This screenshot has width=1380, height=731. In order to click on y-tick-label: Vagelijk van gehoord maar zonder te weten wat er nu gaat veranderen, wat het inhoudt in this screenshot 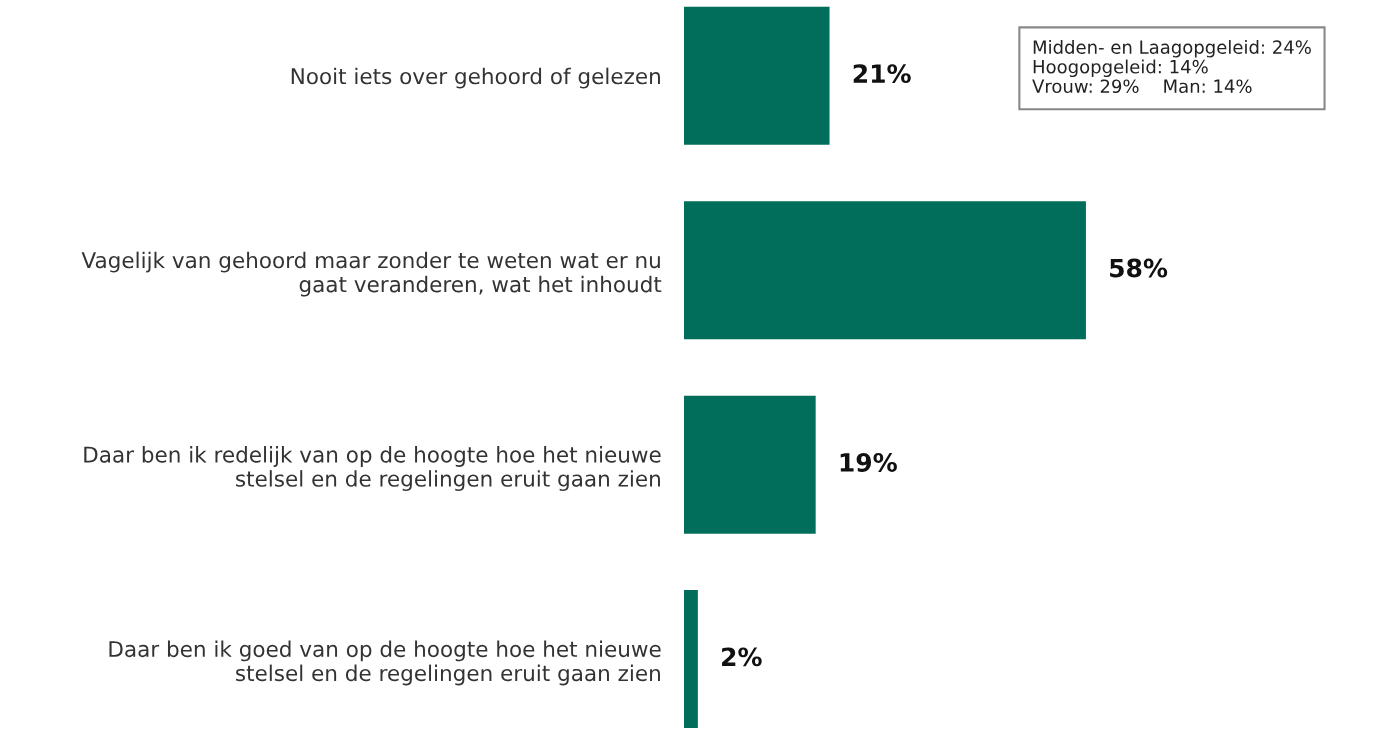, I will do `click(371, 274)`.